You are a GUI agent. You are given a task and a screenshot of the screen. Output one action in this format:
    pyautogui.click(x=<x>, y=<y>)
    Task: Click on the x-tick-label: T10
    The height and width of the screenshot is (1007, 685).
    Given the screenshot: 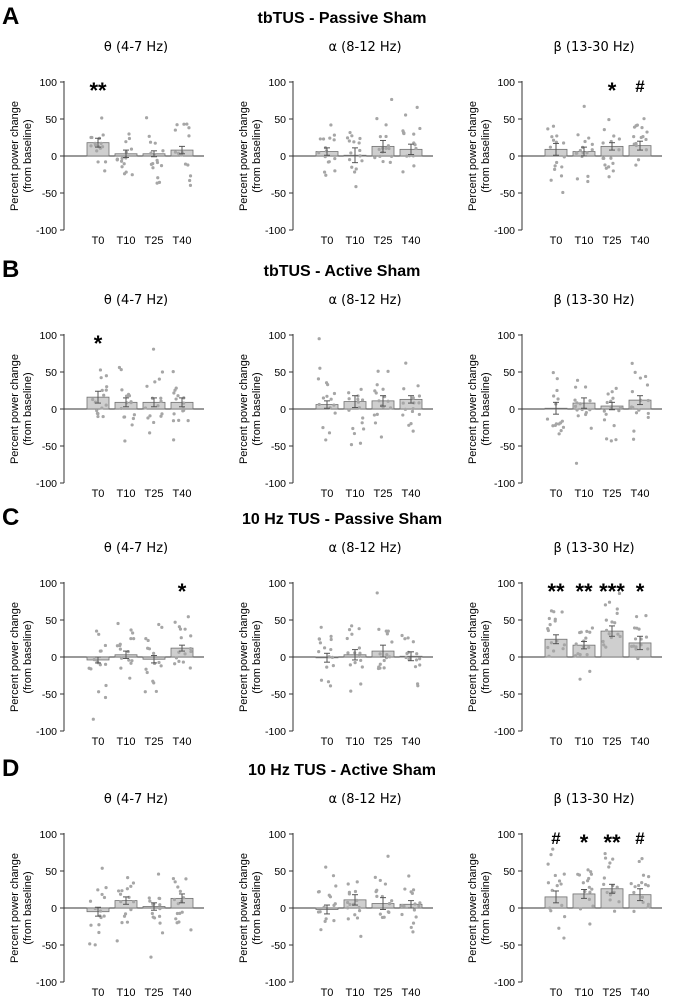 What is the action you would take?
    pyautogui.click(x=126, y=494)
    